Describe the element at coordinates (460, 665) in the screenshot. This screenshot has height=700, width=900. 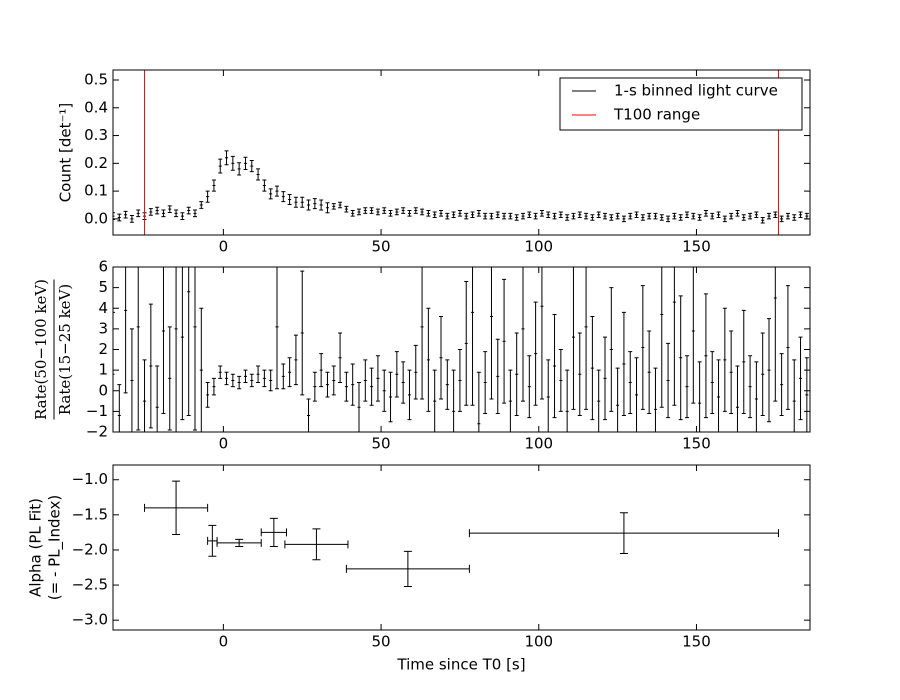
I see `x-axis-label: Time since T0 [s]` at that location.